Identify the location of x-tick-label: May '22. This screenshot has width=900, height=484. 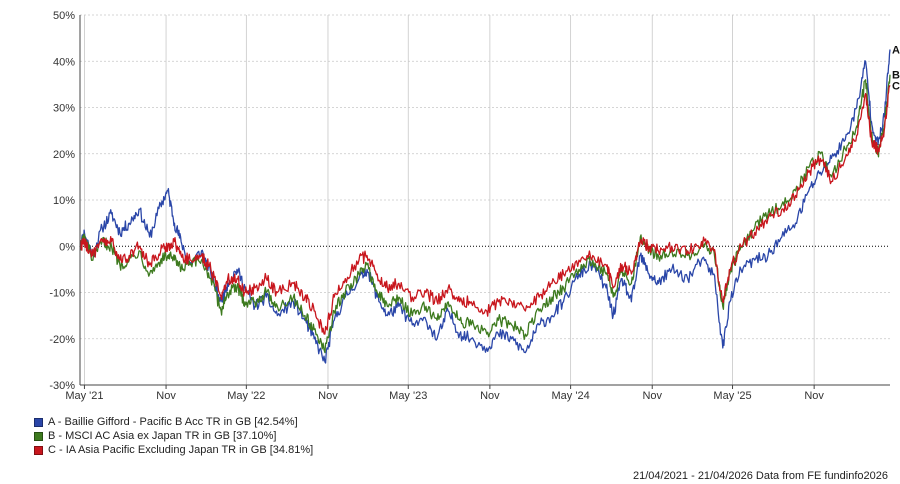
(246, 396).